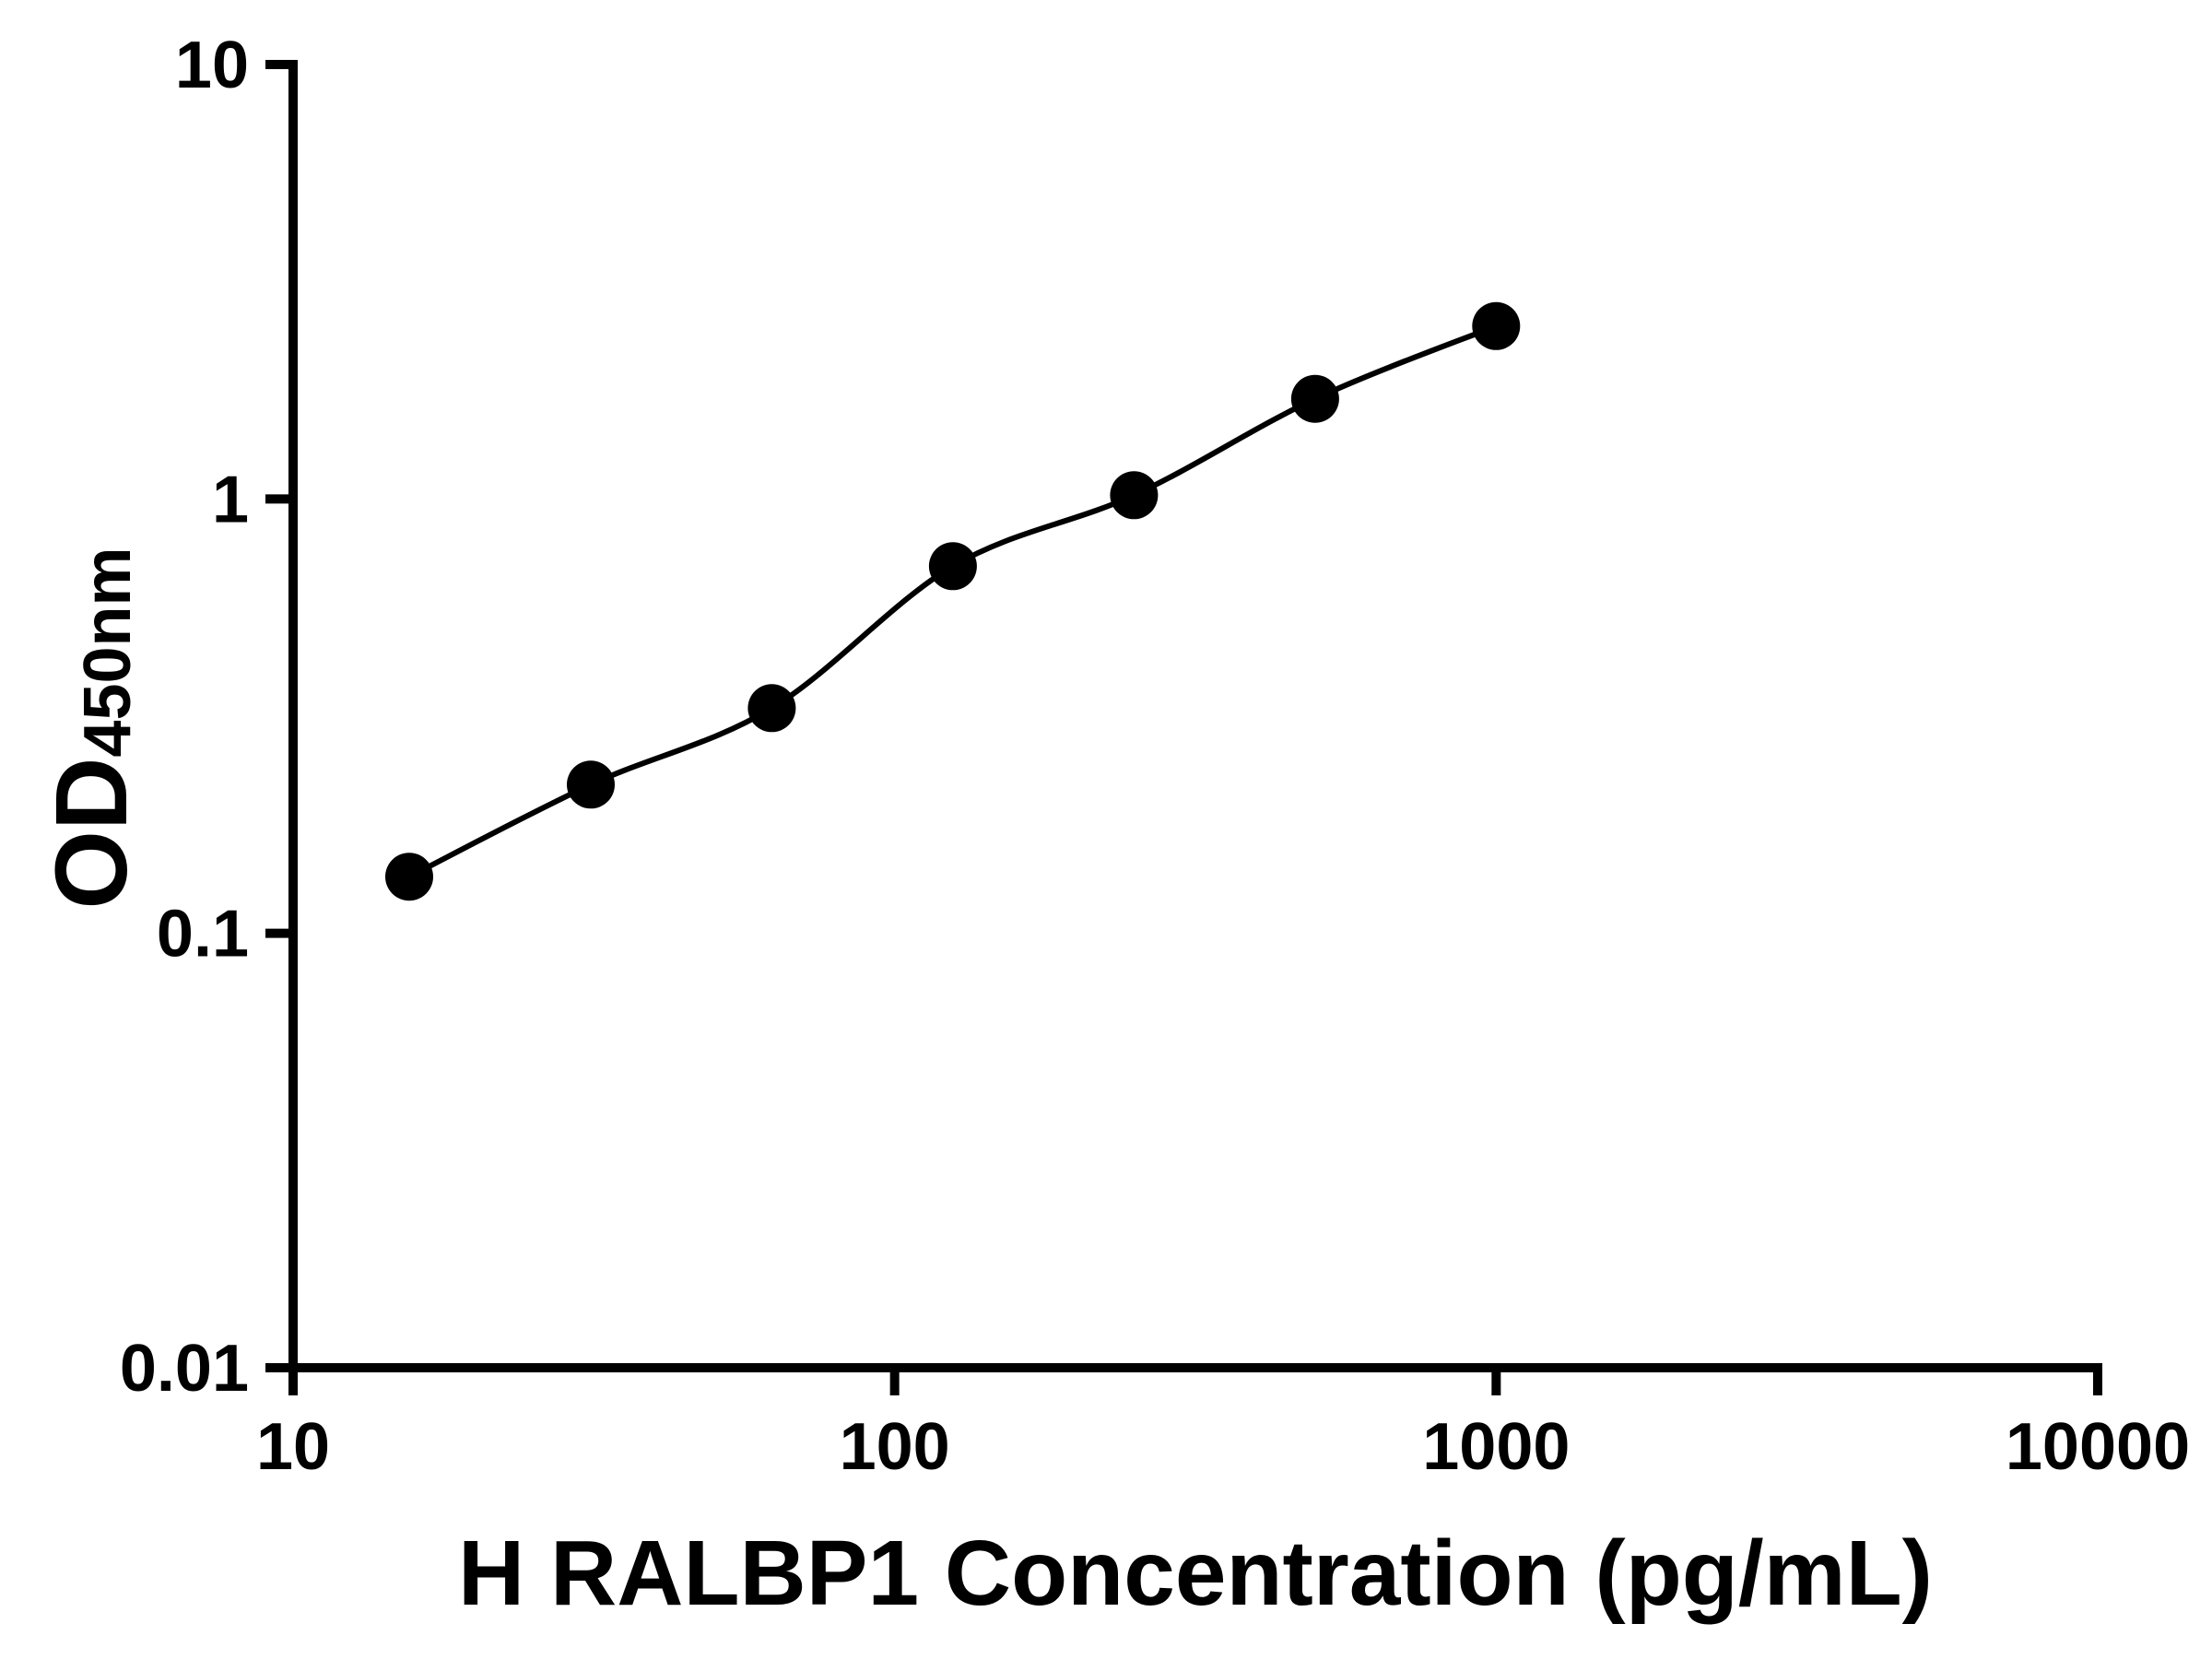 This screenshot has width=2212, height=1659. I want to click on x-axis-title-text: H RALBP1 Concentration (pg/mL), so click(1195, 1573).